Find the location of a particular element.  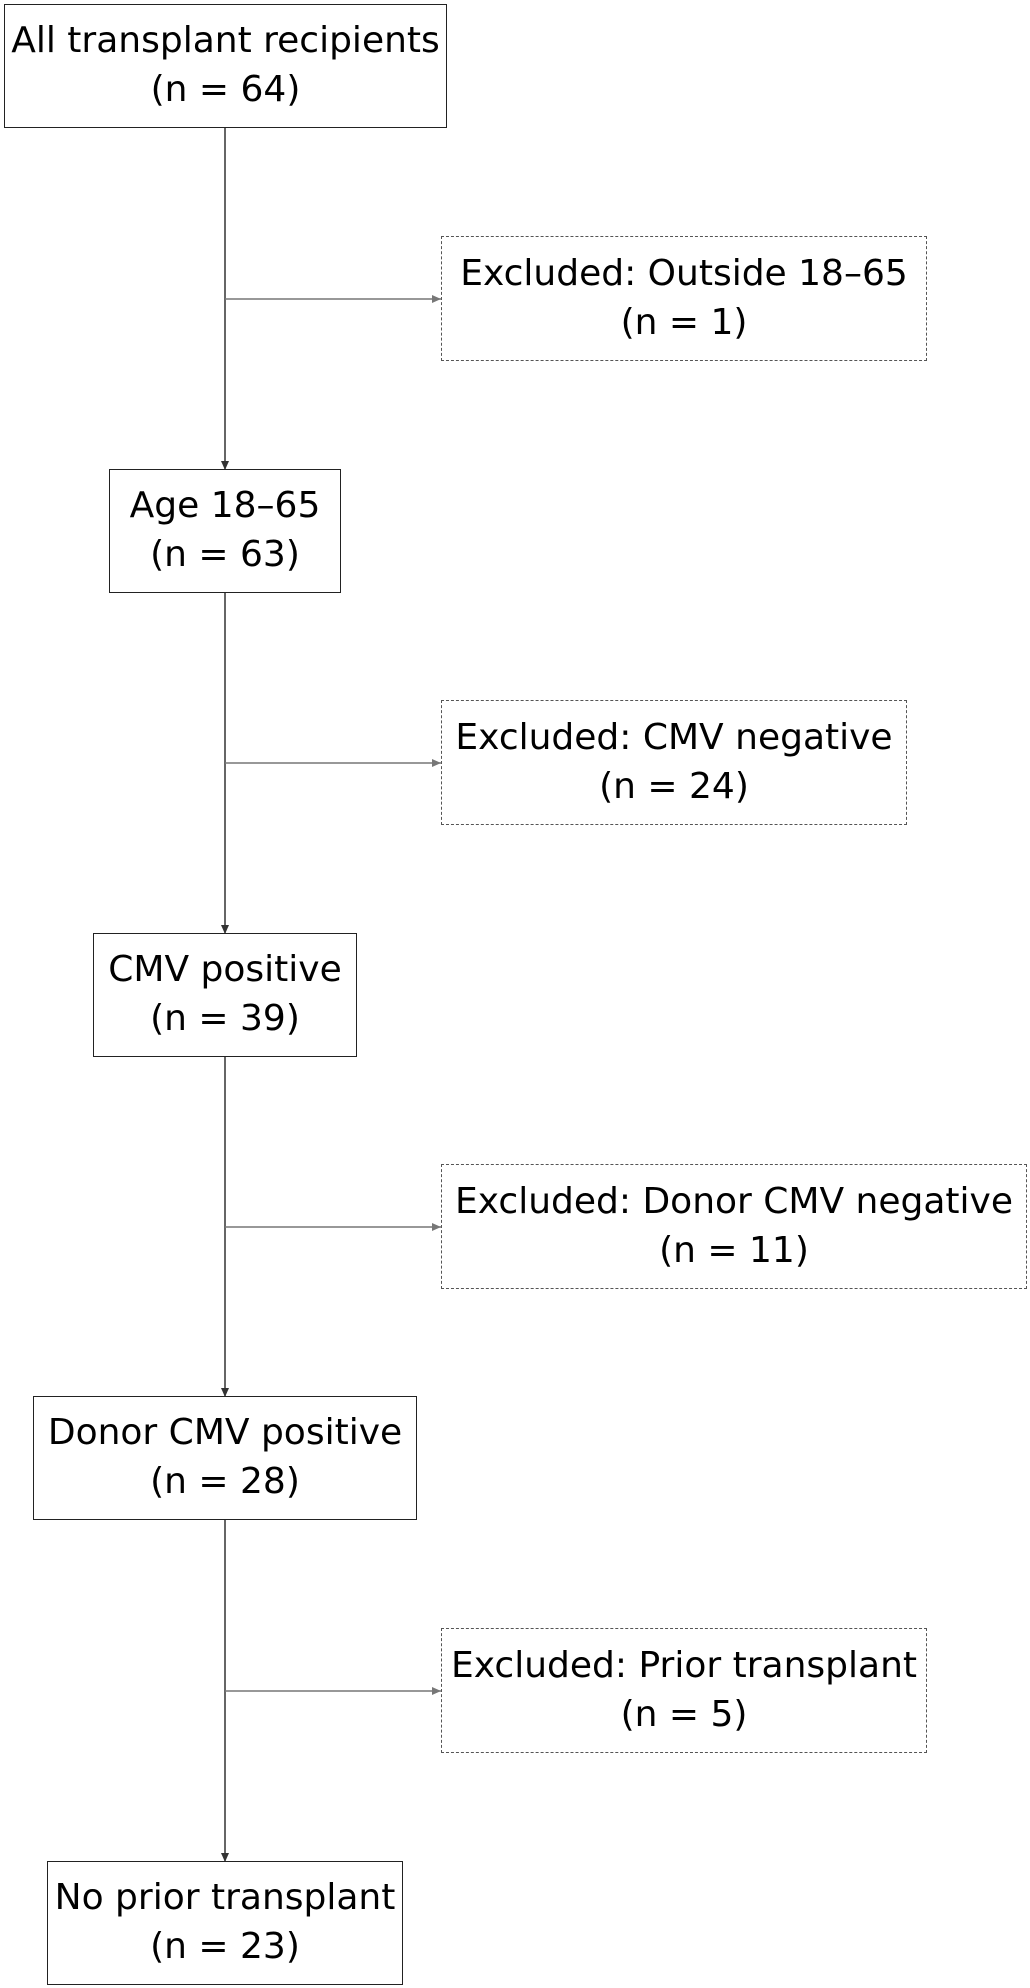

stage-donor-cmv-positive: Donor CMV positive (n = 28) is located at coordinates (225, 1458).